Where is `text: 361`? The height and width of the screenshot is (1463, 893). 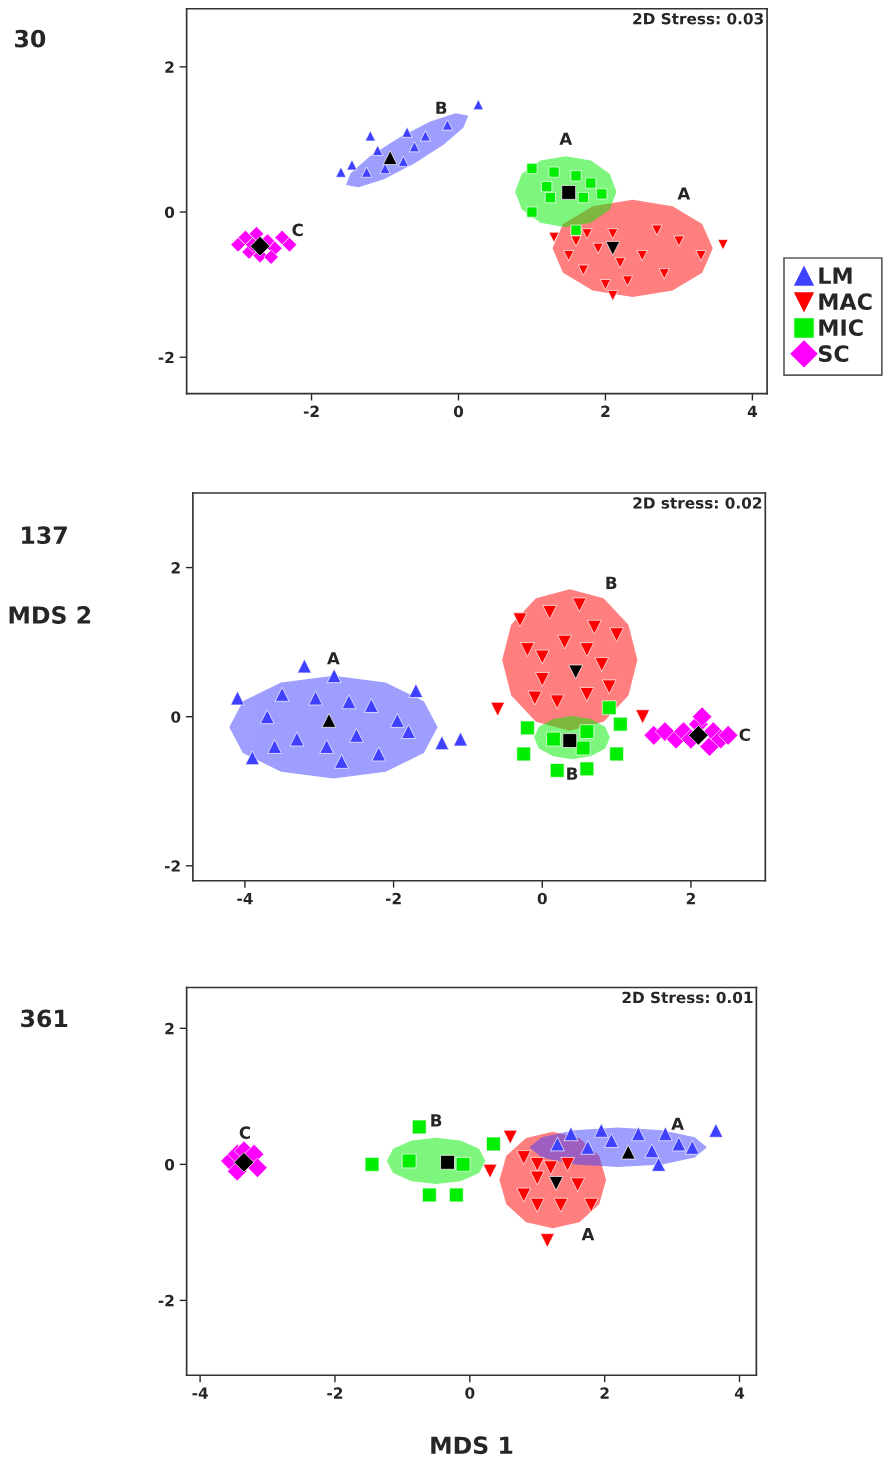 text: 361 is located at coordinates (44, 1018).